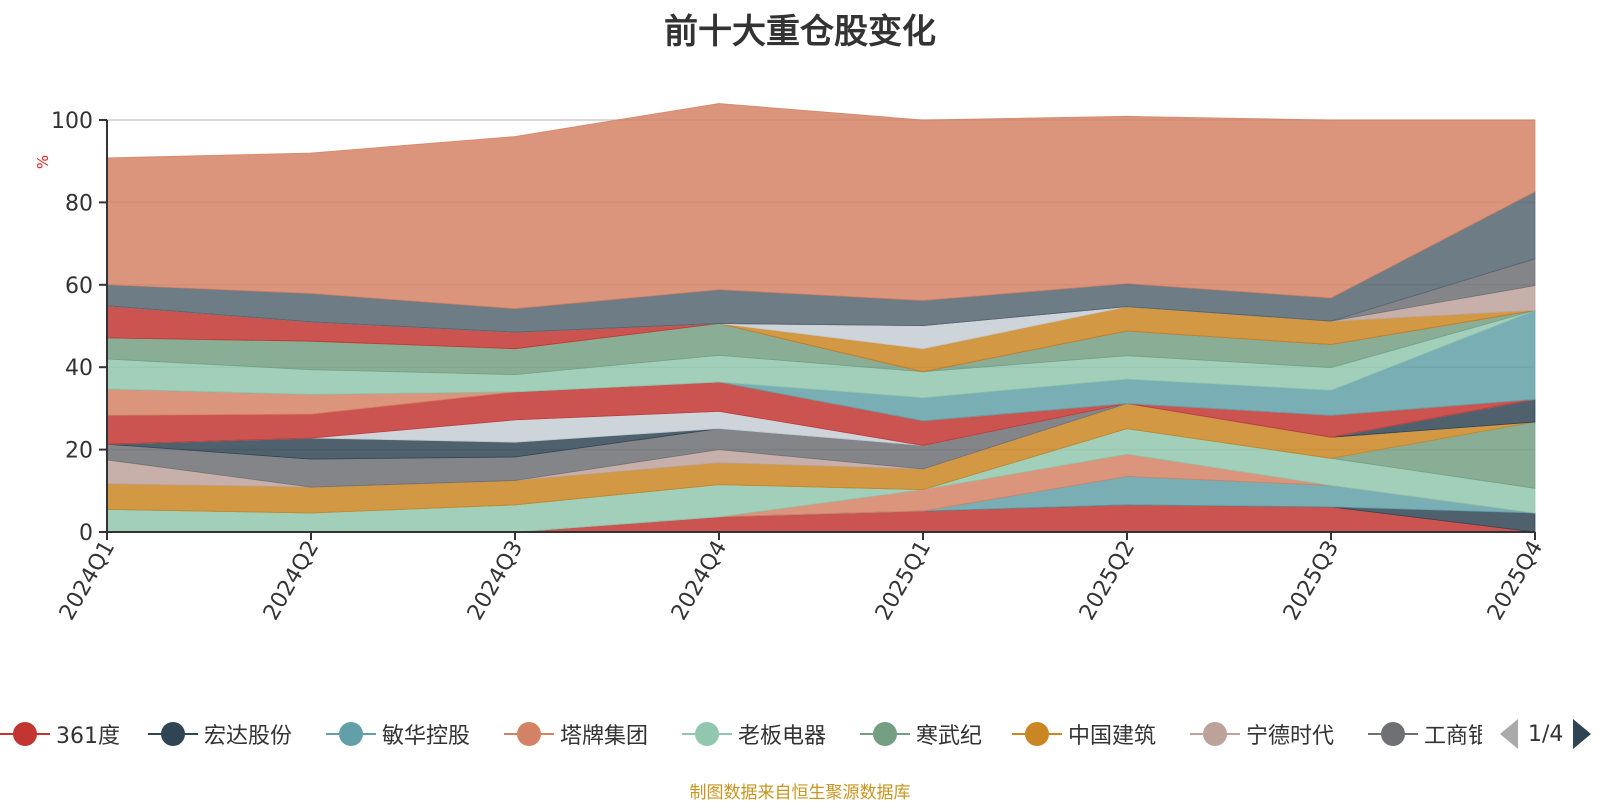 The image size is (1600, 803). Describe the element at coordinates (79, 203) in the screenshot. I see `y-tick-label: 80` at that location.